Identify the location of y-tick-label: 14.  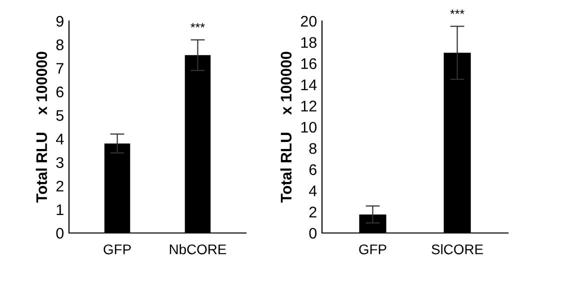
(309, 85).